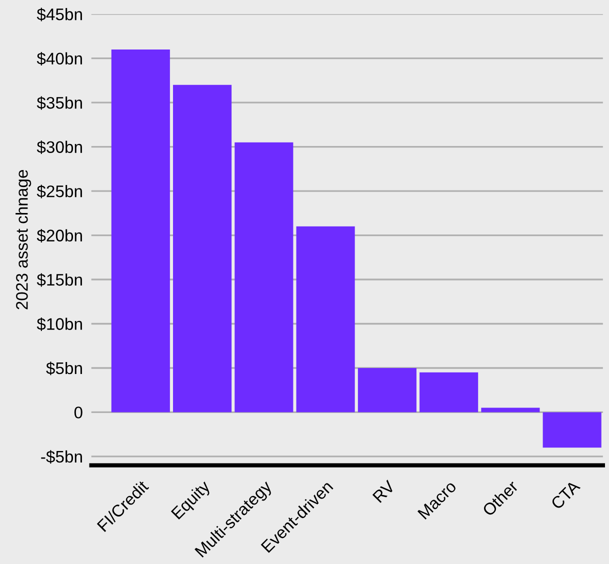 Image resolution: width=609 pixels, height=564 pixels. I want to click on y-tick-label: $25bn, so click(59, 191).